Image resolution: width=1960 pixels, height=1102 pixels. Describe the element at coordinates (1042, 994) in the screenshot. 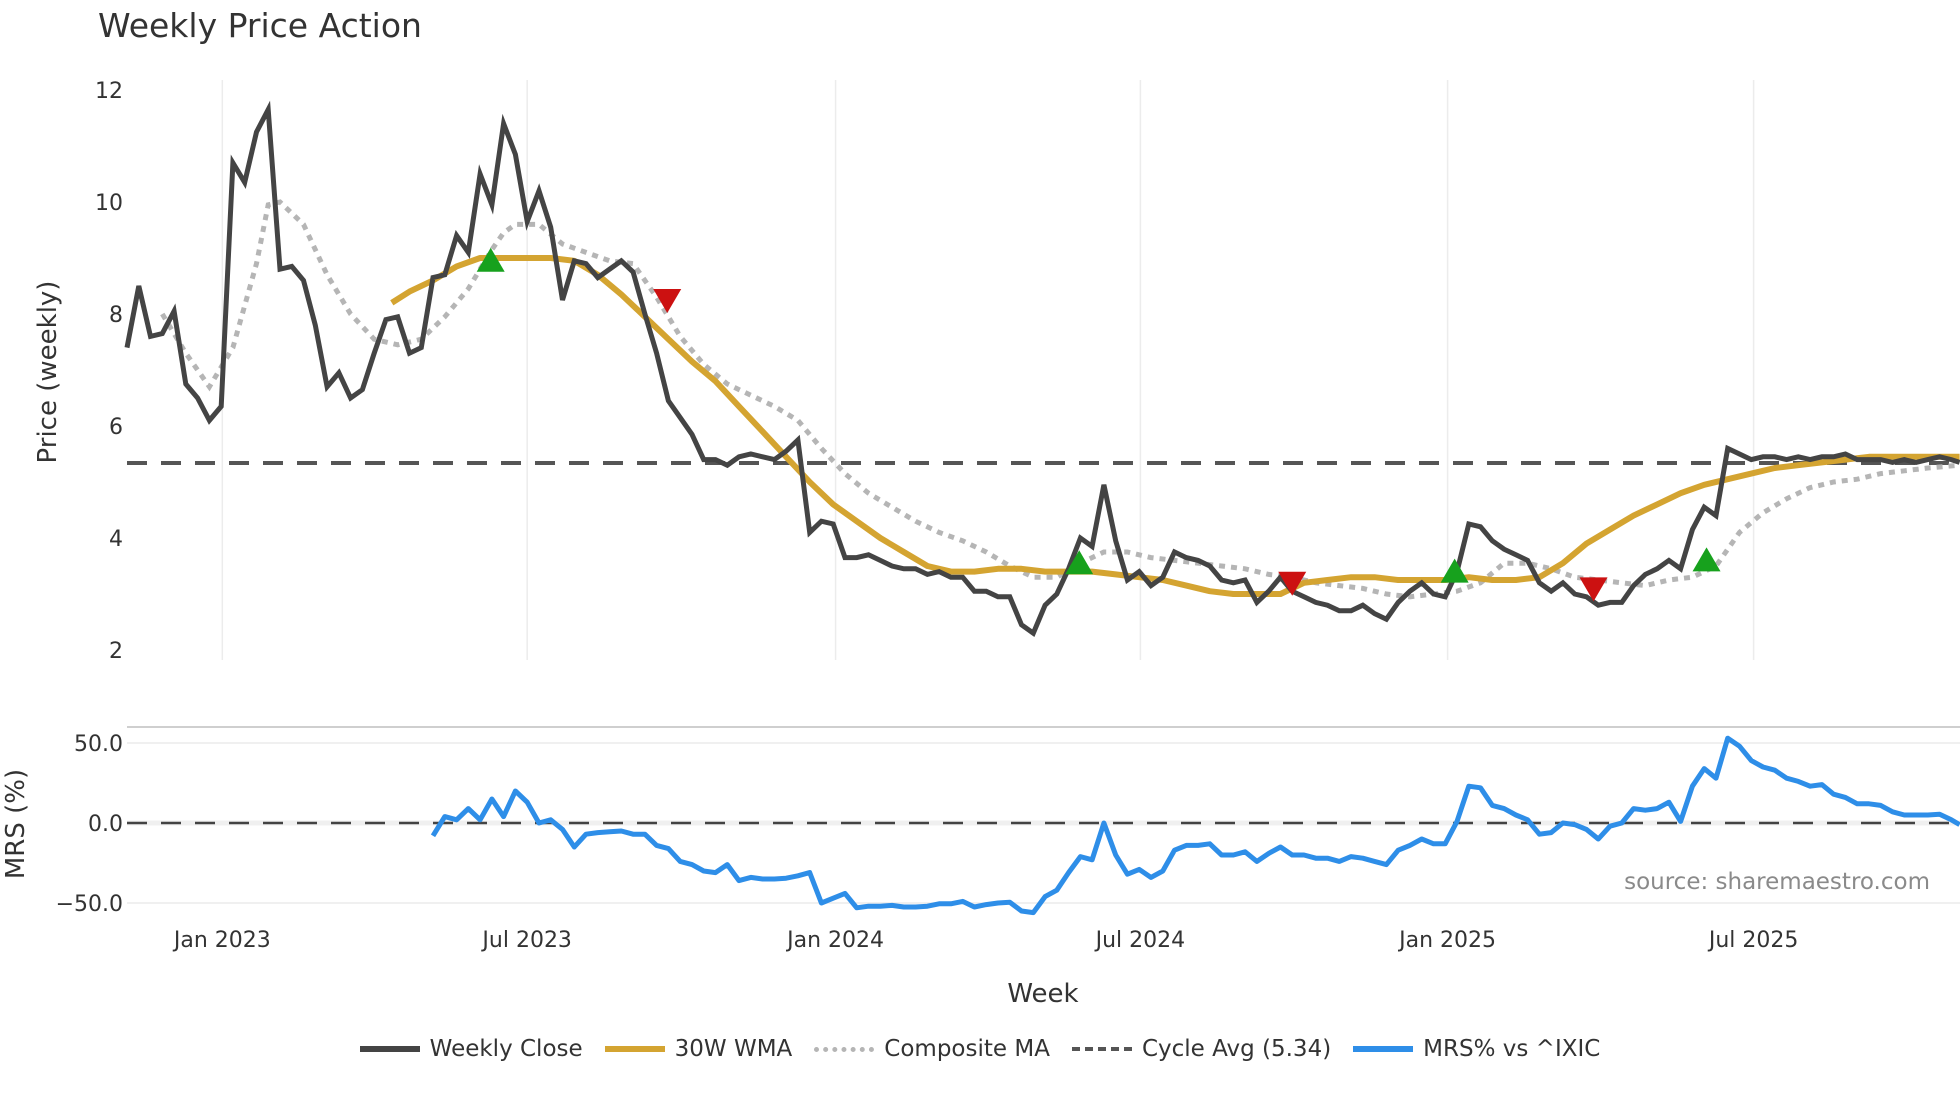

I see `x-axis-title: Week` at that location.